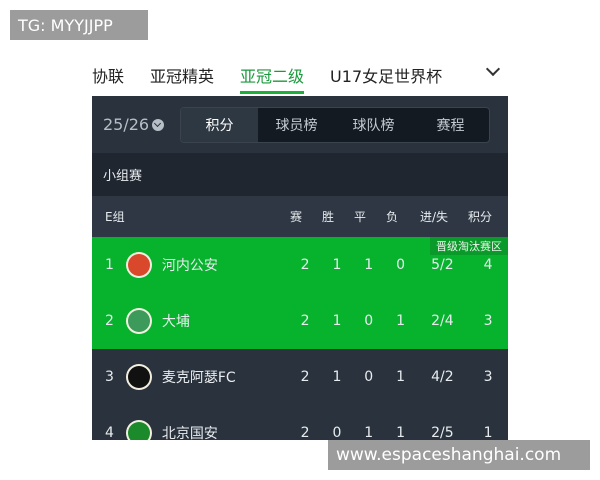  I want to click on segment-team-rank: 球队榜, so click(373, 125).